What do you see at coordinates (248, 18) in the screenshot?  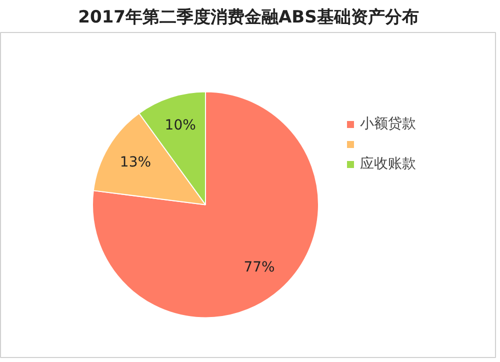 I see `chart-title: 2017年第二季度消费金融ABS基础资产分布` at bounding box center [248, 18].